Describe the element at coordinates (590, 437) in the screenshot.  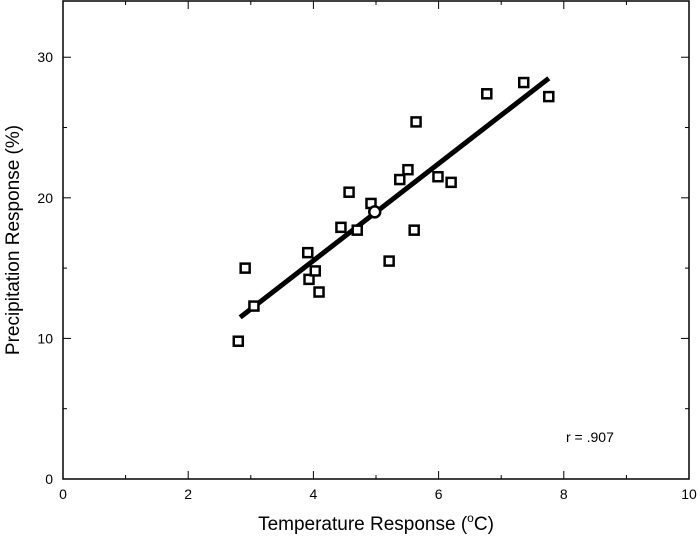
I see `r-annotation: r = .907` at that location.